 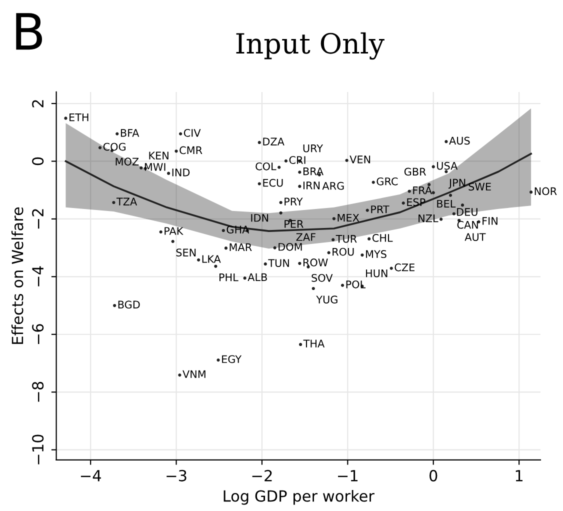 I want to click on y-tick-label: −8, so click(x=38, y=392).